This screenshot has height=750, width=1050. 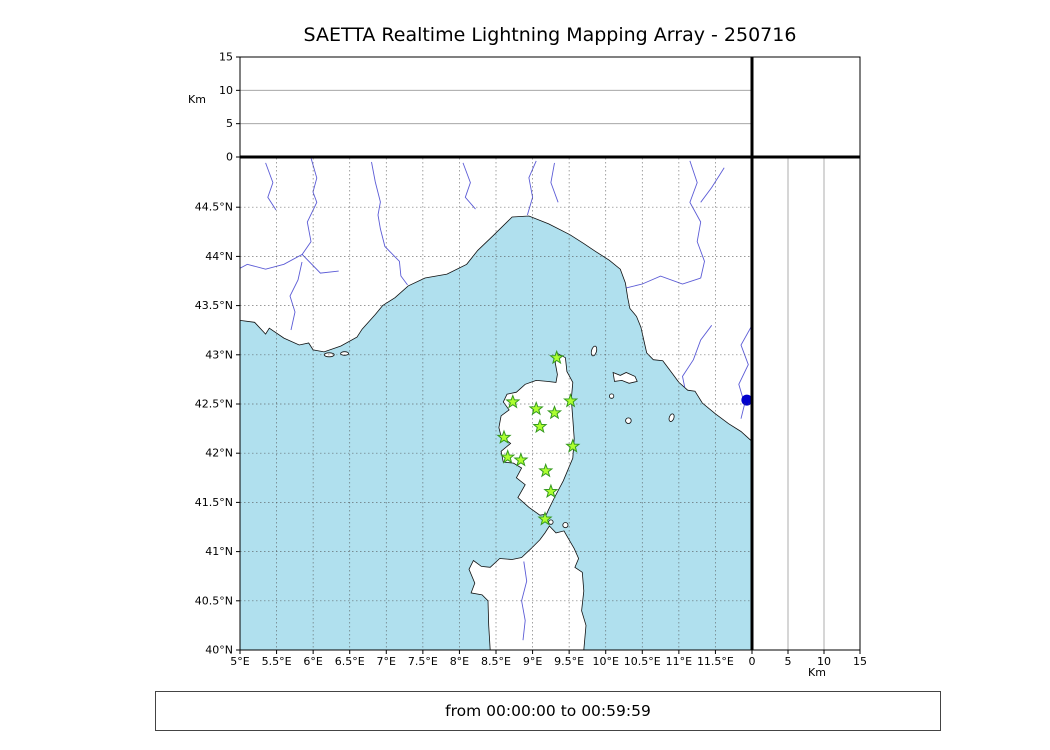 What do you see at coordinates (679, 661) in the screenshot?
I see `lon-tick-label: 11°E` at bounding box center [679, 661].